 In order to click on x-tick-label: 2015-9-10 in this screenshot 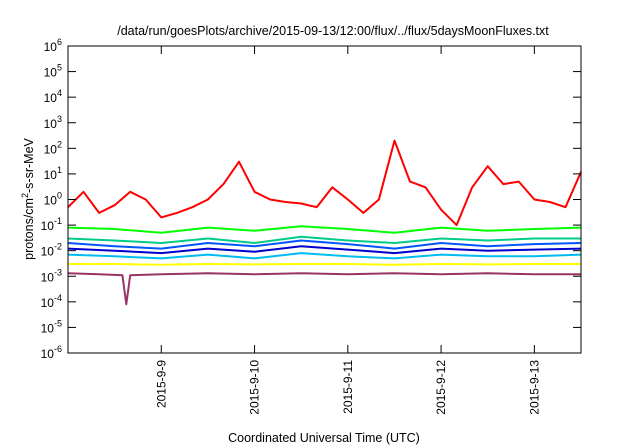, I will do `click(255, 387)`.